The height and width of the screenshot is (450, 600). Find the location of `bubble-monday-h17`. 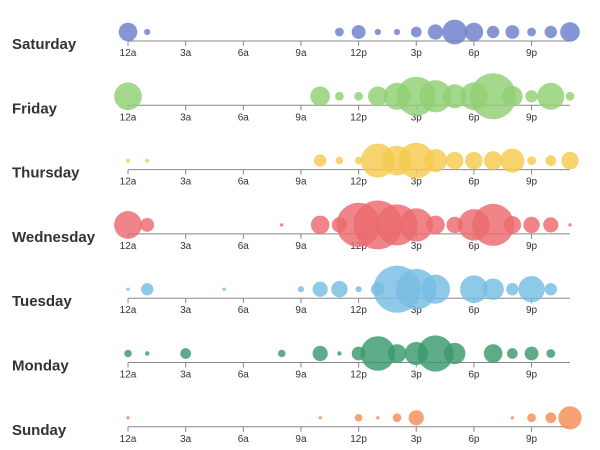

bubble-monday-h17 is located at coordinates (454, 353).